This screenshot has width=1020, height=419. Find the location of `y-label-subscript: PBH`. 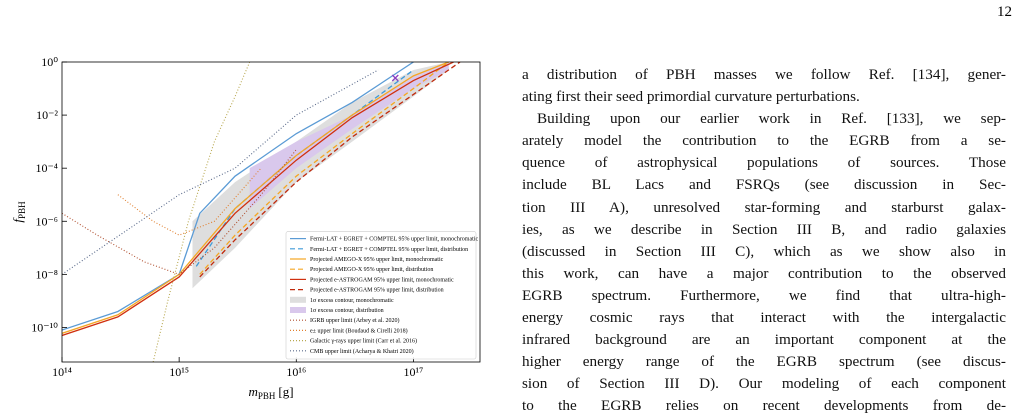

y-label-subscript: PBH is located at coordinates (22, 210).